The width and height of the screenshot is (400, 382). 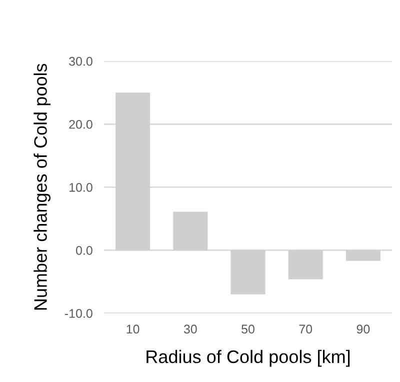 What do you see at coordinates (81, 187) in the screenshot?
I see `y-tick-label: 10.0` at bounding box center [81, 187].